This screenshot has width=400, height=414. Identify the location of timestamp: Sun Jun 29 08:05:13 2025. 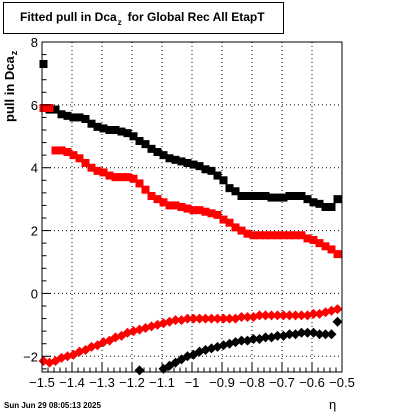
(52, 405).